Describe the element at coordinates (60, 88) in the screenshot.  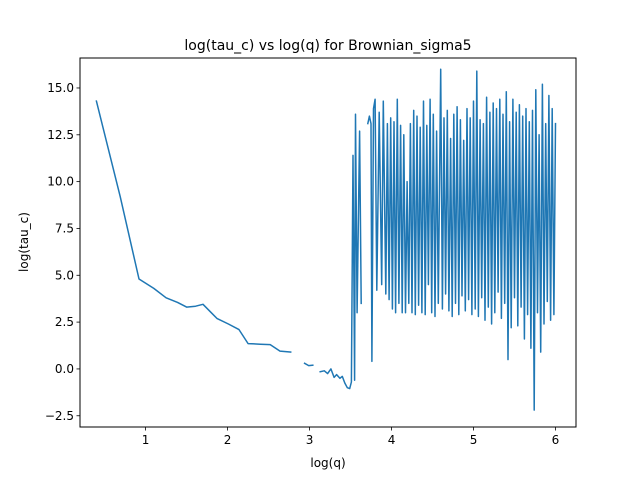
I see `y-tick-label: 15.0` at that location.